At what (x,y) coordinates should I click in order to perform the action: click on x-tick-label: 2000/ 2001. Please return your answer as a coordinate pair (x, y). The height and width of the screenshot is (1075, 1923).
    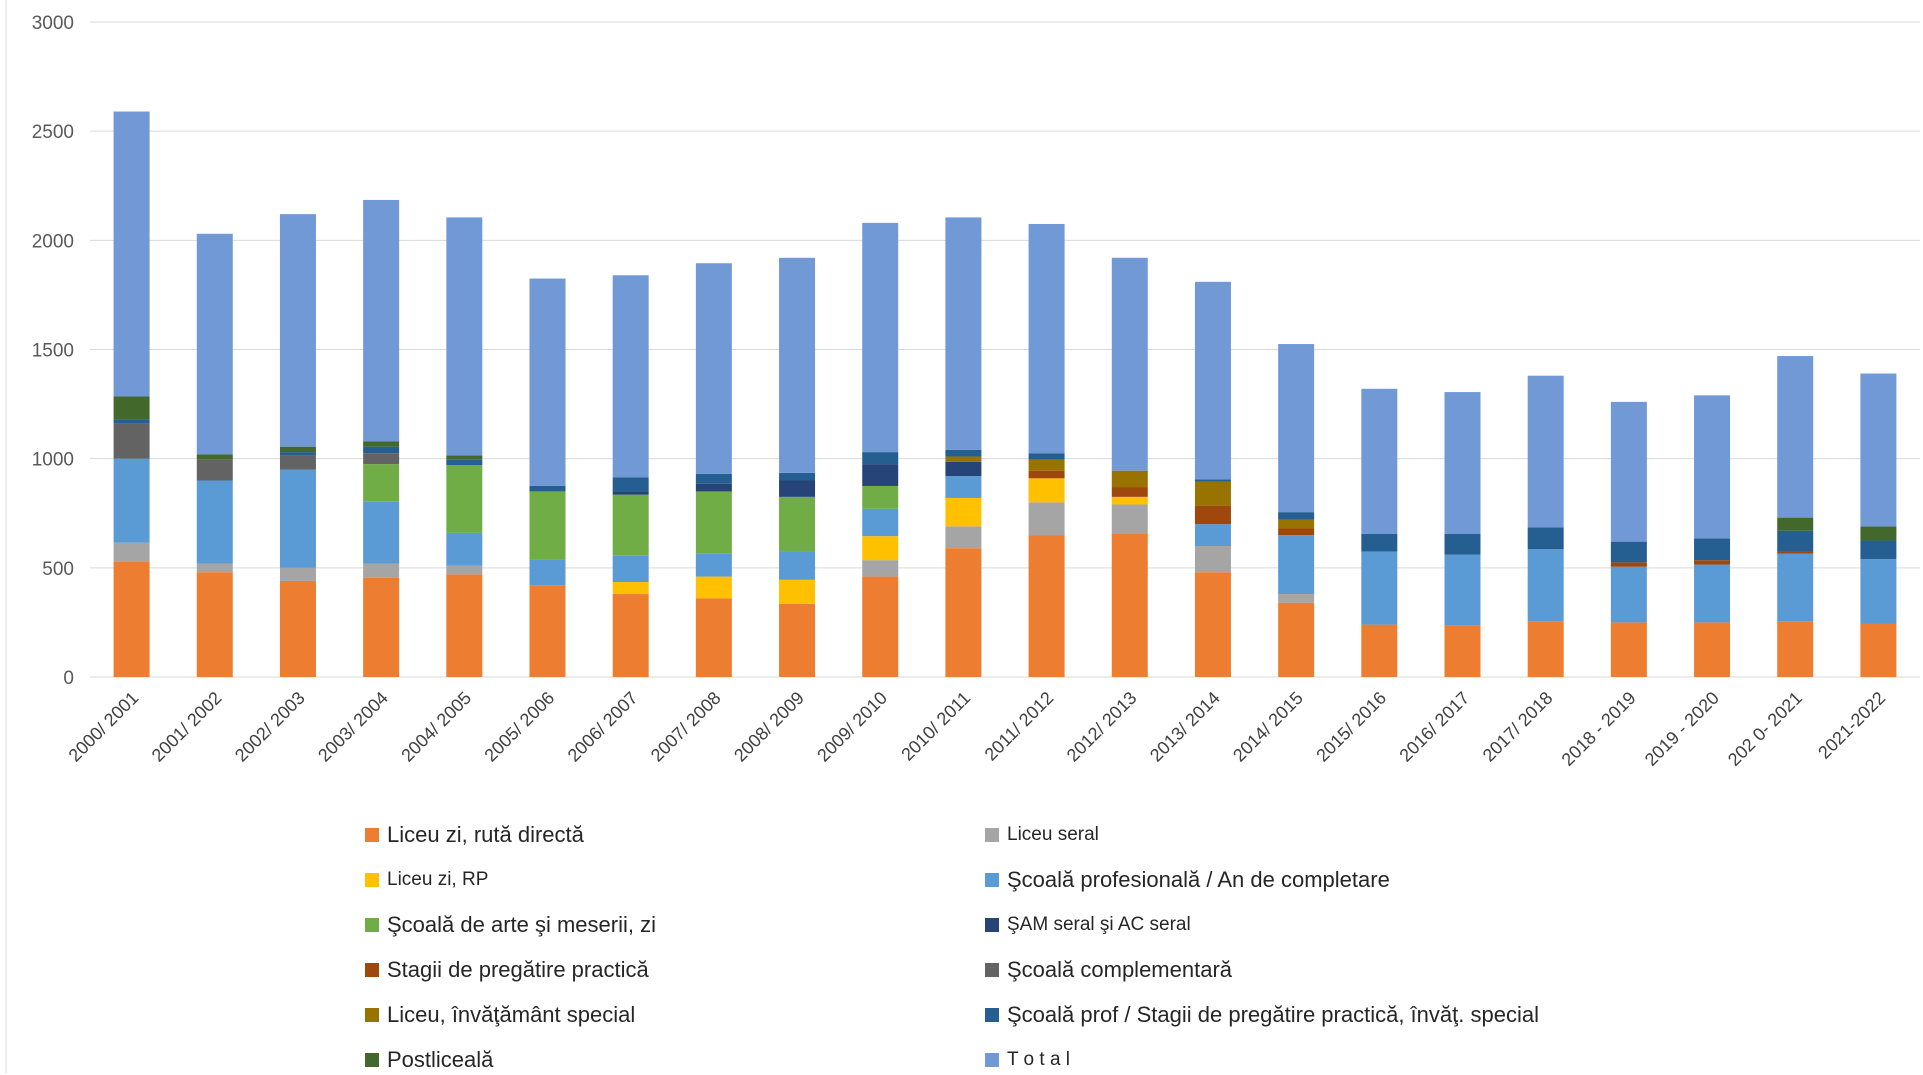
    Looking at the image, I should click on (104, 727).